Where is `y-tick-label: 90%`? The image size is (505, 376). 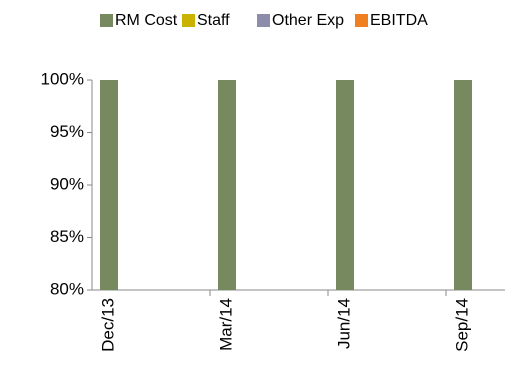 y-tick-label: 90% is located at coordinates (67, 183).